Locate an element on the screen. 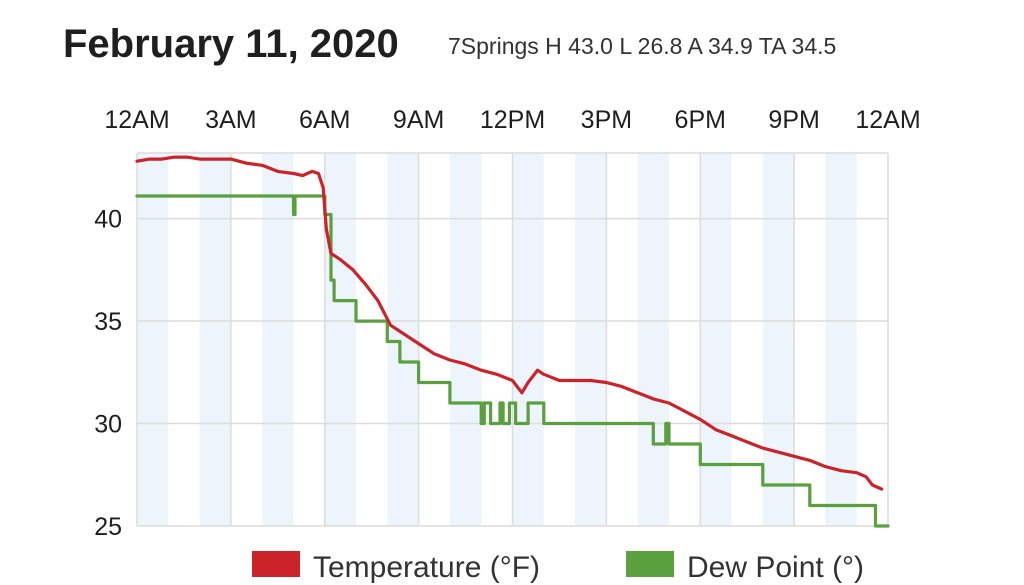 The width and height of the screenshot is (1024, 585). y-axis-ticks: 40 35 30 25 is located at coordinates (108, 373).